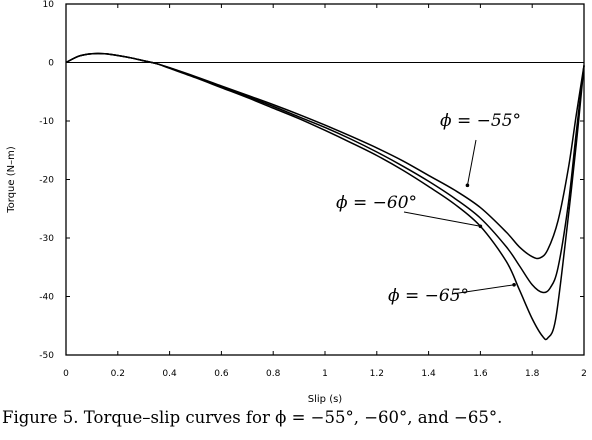 The image size is (592, 440). Describe the element at coordinates (428, 374) in the screenshot. I see `x-tick-label: 1.4` at that location.